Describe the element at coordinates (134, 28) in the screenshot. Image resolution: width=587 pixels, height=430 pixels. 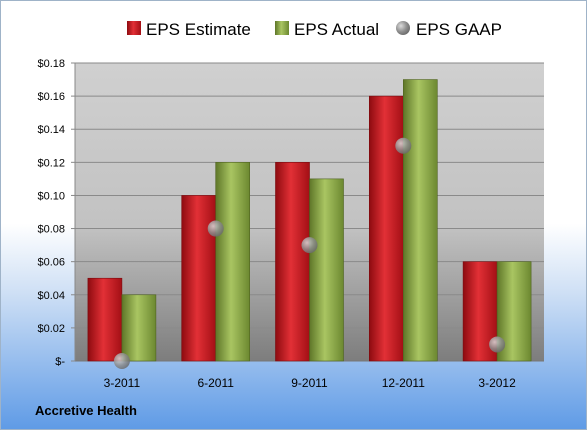
I see `legend-swatch-eps-estimate` at that location.